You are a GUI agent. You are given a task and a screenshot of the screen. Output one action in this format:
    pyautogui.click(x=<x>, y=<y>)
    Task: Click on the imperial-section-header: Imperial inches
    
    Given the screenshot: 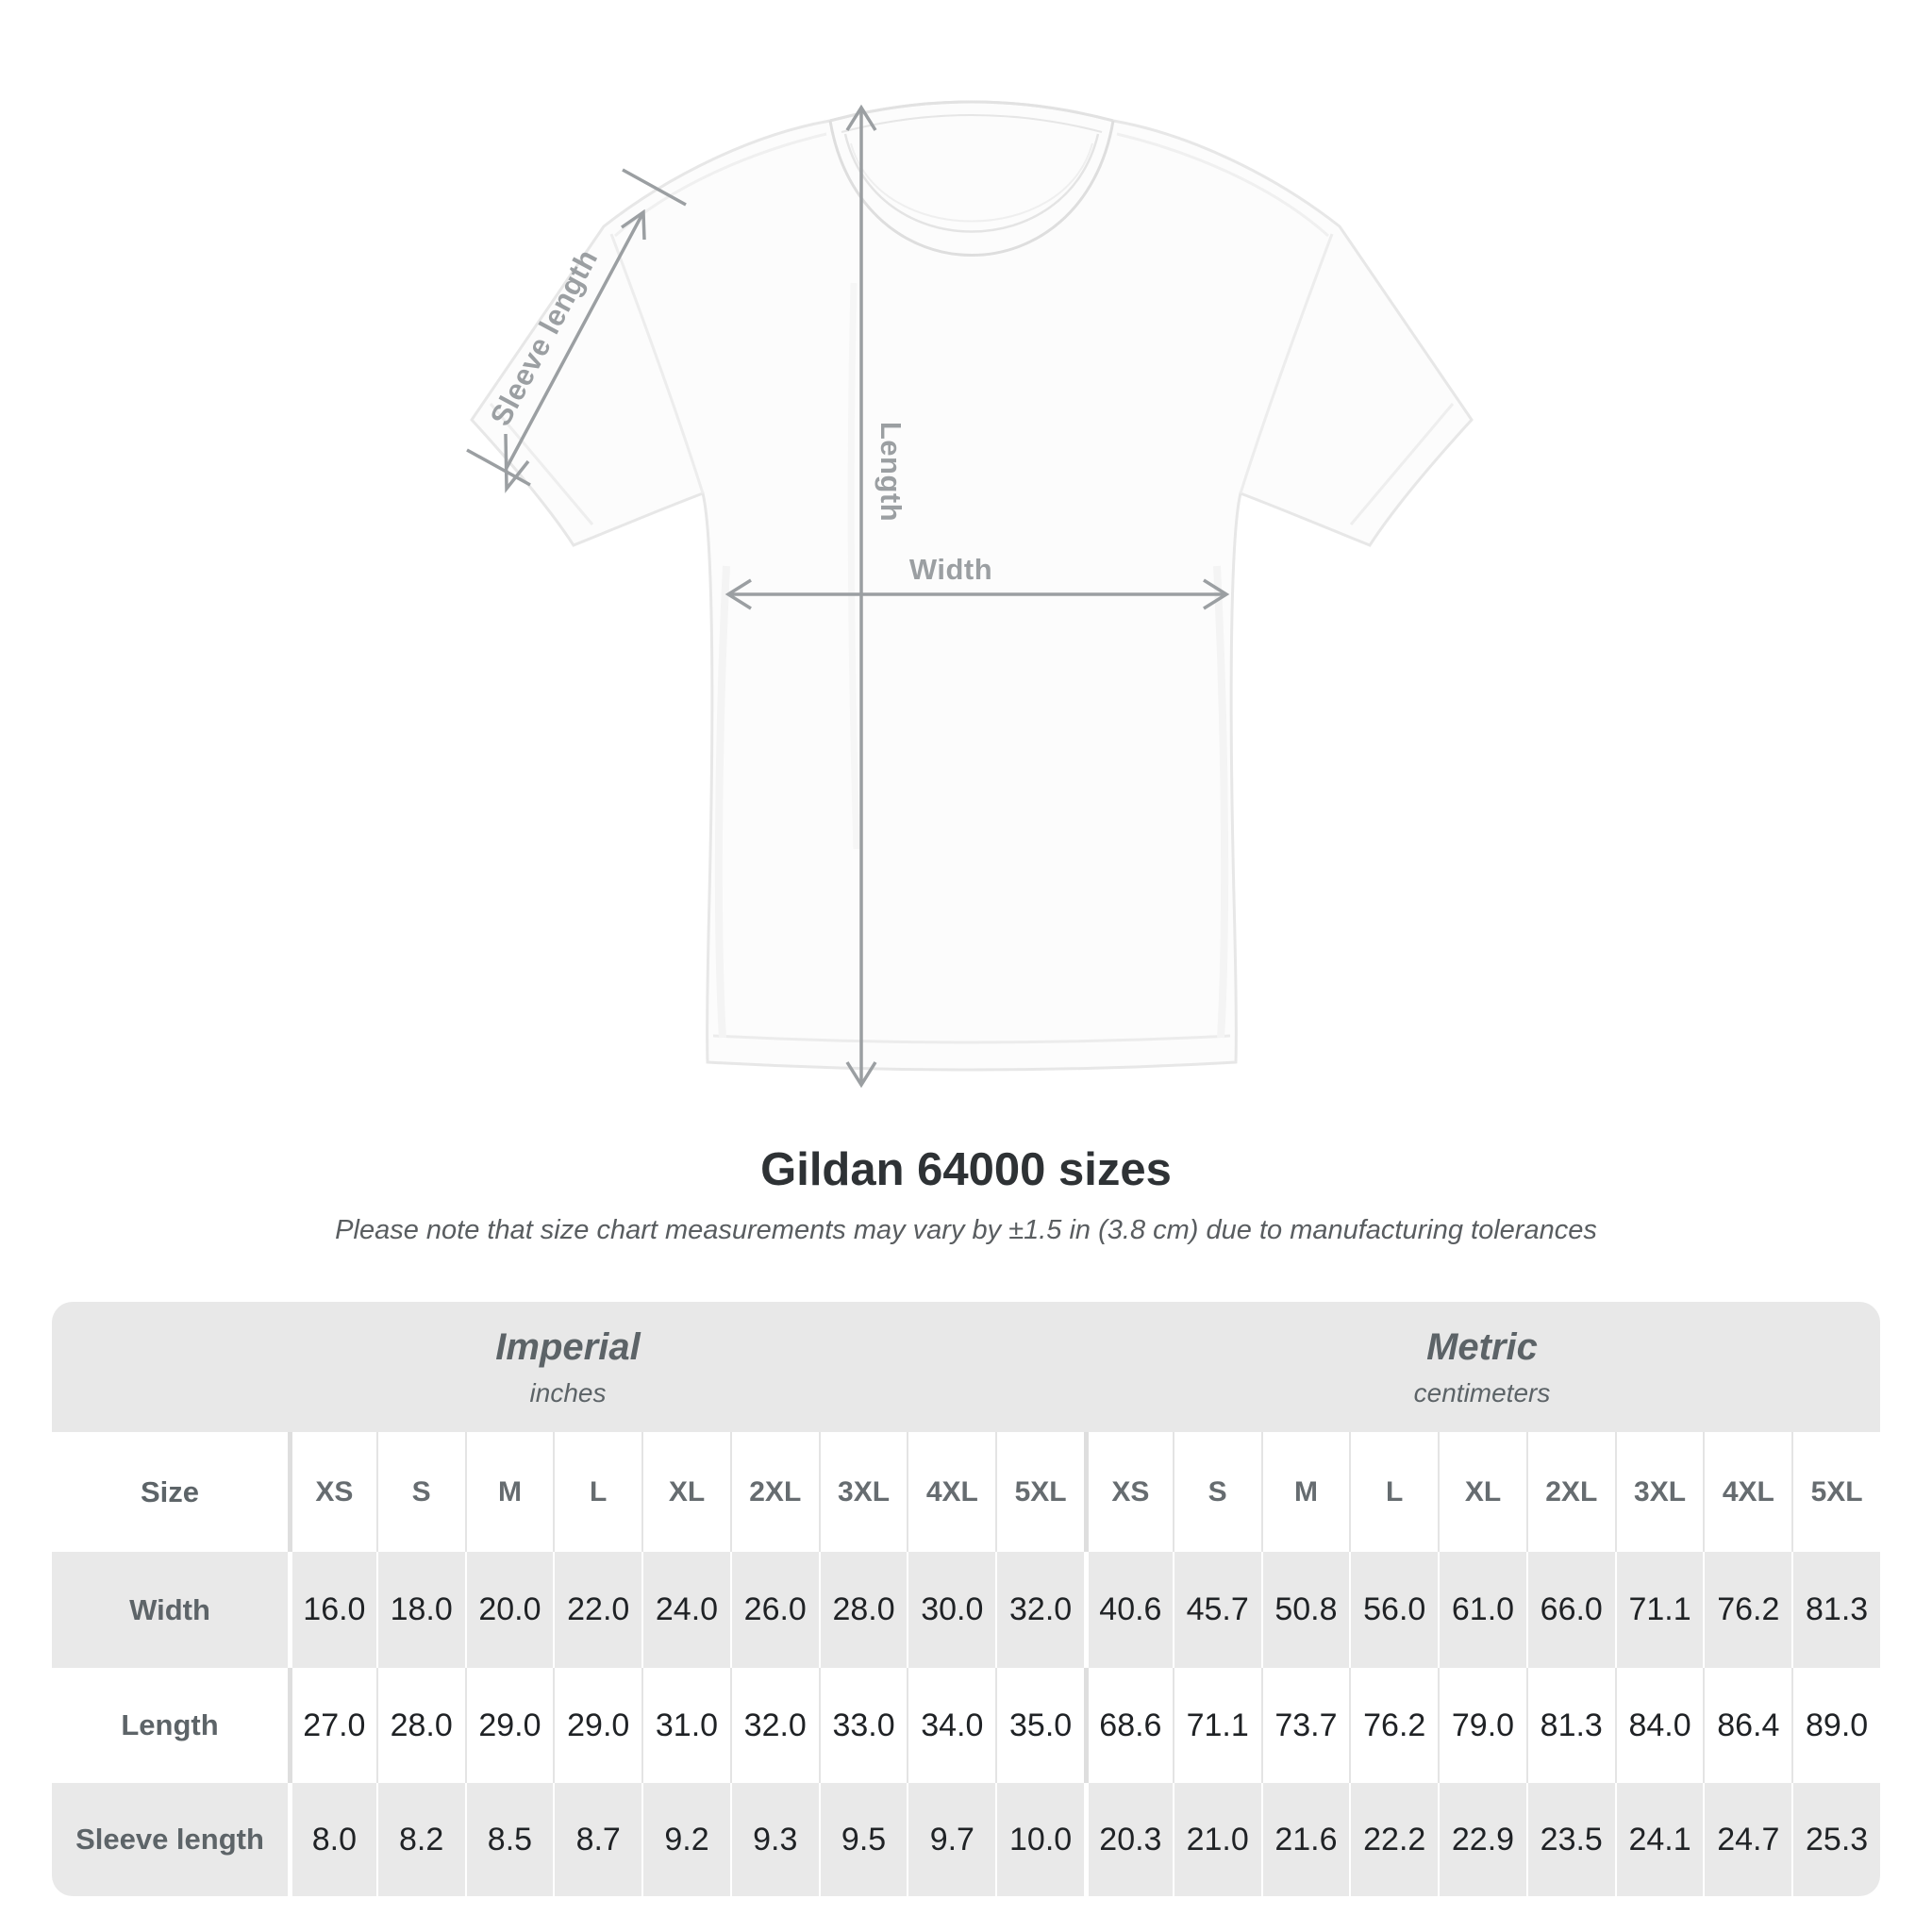 What is the action you would take?
    pyautogui.click(x=568, y=1367)
    